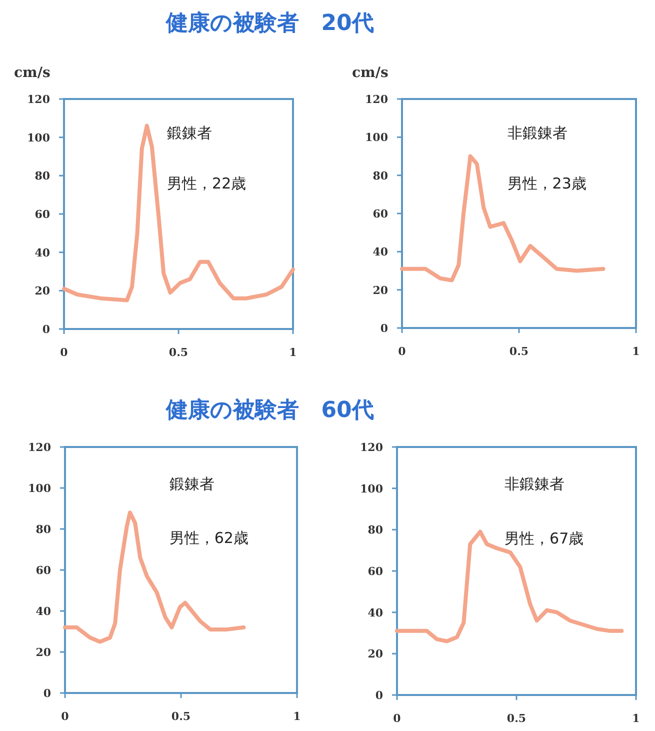 This screenshot has height=731, width=655. I want to click on annotation: 男性，67歳, so click(544, 539).